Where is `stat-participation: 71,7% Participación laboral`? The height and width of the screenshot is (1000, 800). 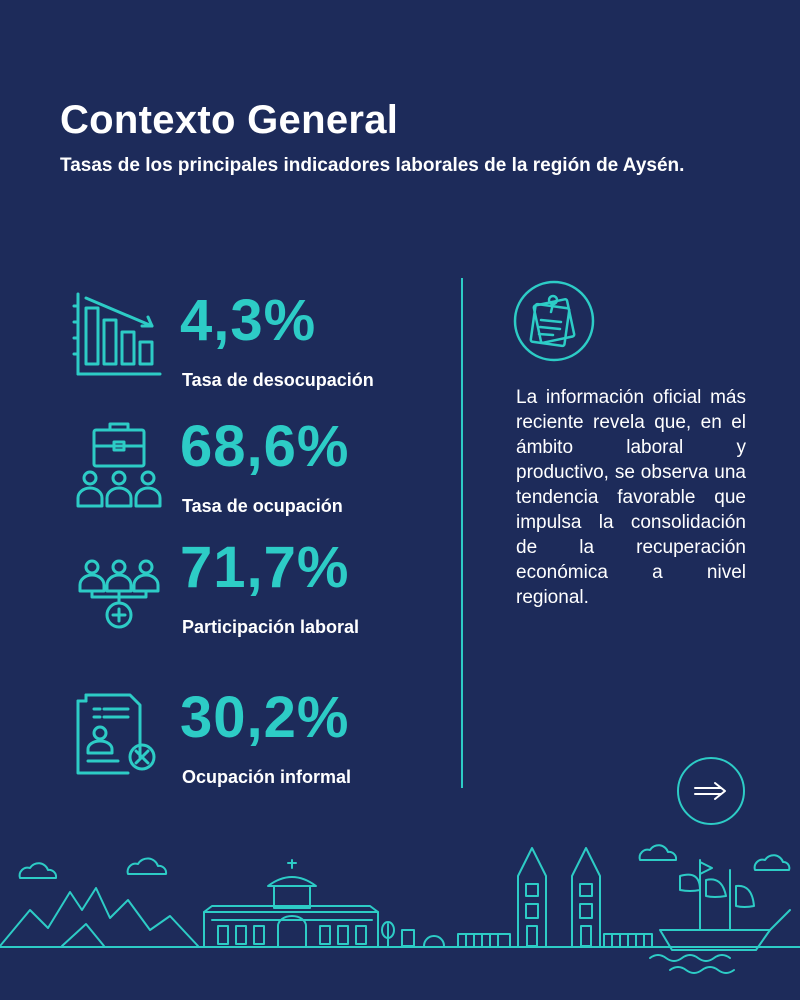
stat-participation: 71,7% Participación laboral is located at coordinates (252, 591).